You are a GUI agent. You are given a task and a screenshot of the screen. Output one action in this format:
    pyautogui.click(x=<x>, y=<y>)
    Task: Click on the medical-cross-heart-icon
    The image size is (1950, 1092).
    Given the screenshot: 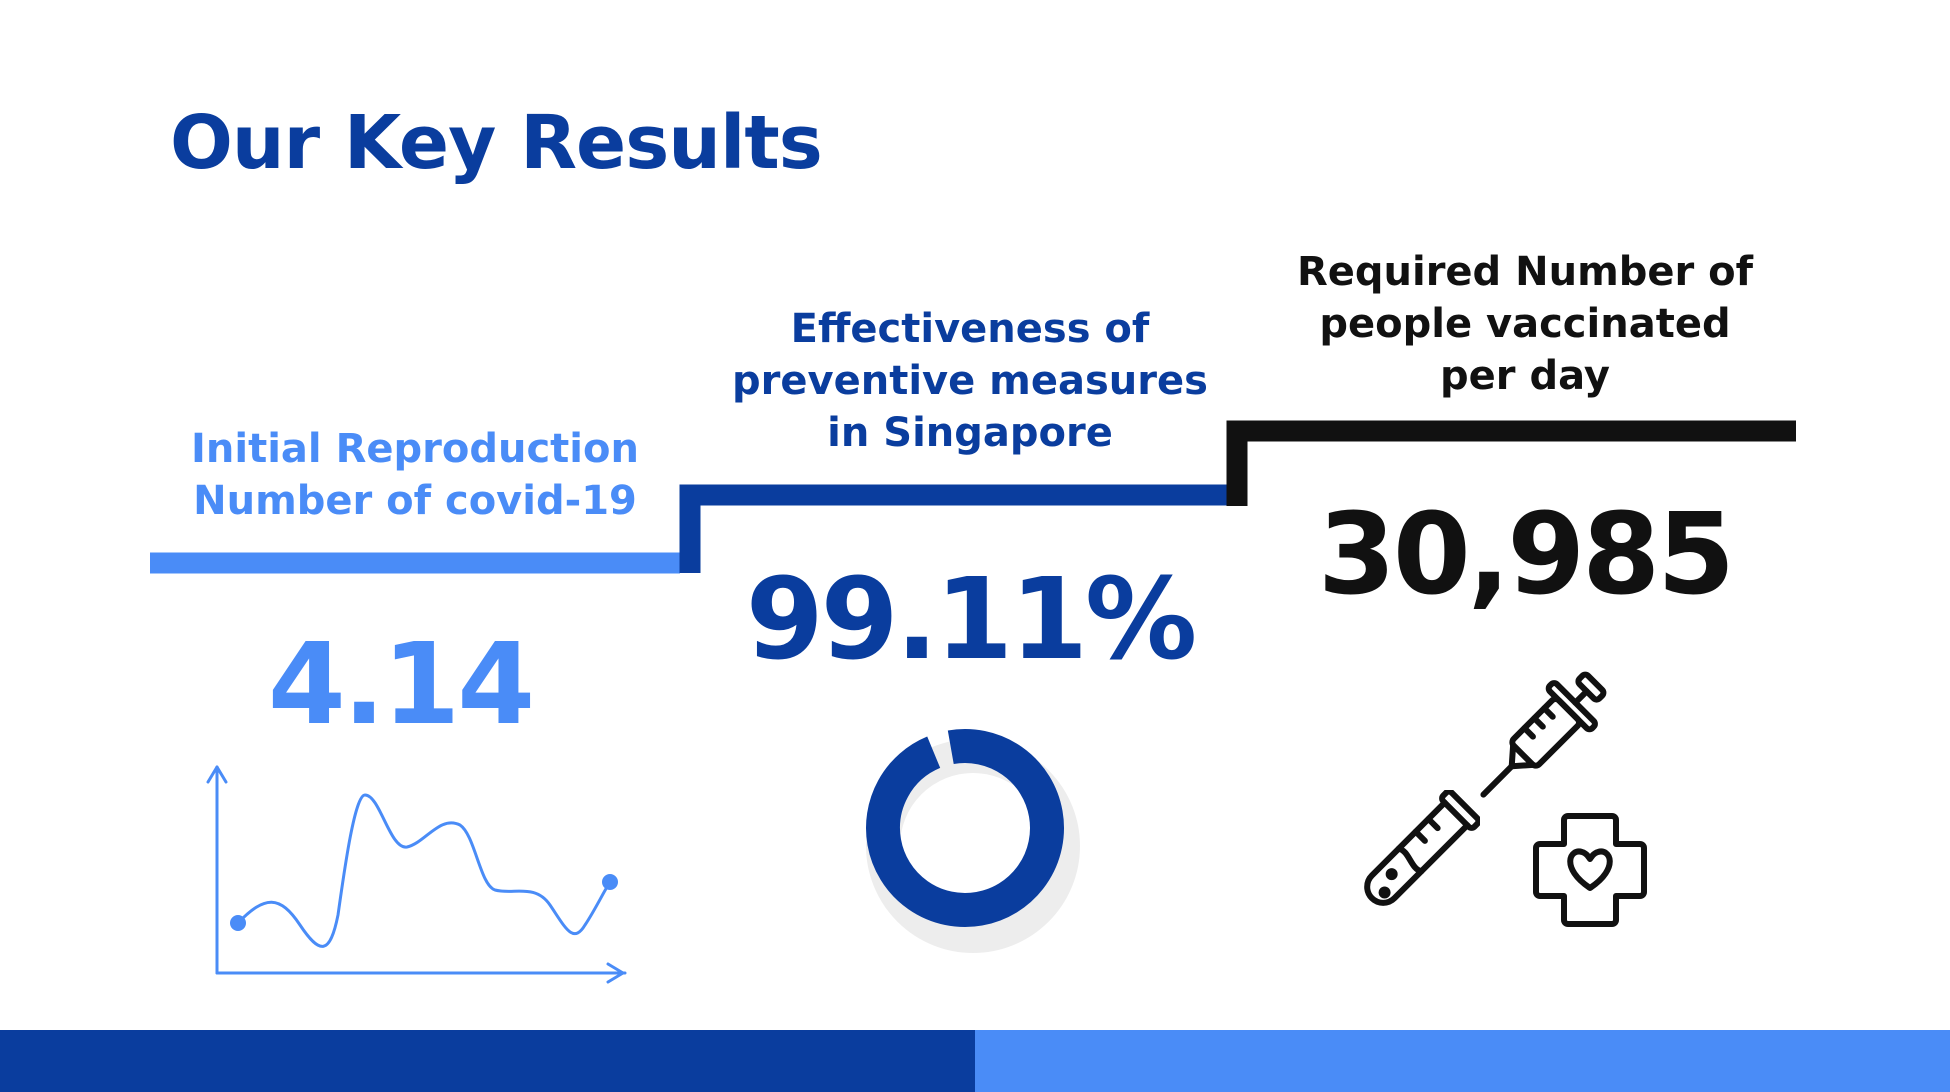 What is the action you would take?
    pyautogui.click(x=1590, y=870)
    